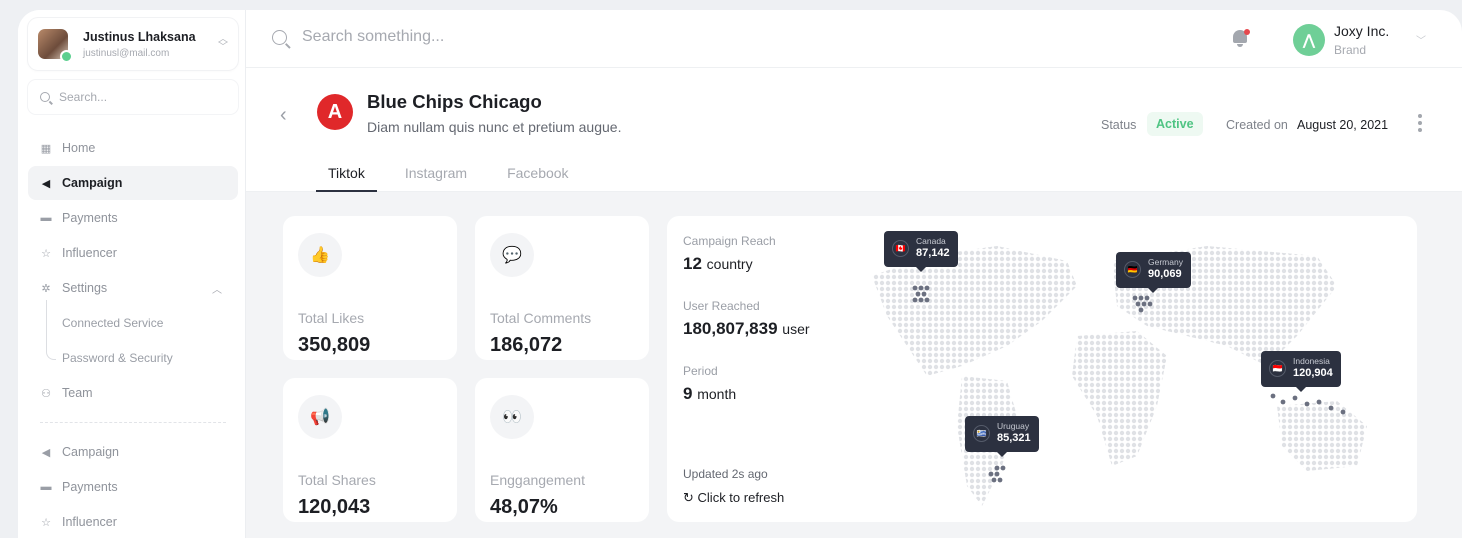 The width and height of the screenshot is (1462, 538). What do you see at coordinates (981, 433) in the screenshot?
I see `uruguay-flag-icon: 🇺🇾` at bounding box center [981, 433].